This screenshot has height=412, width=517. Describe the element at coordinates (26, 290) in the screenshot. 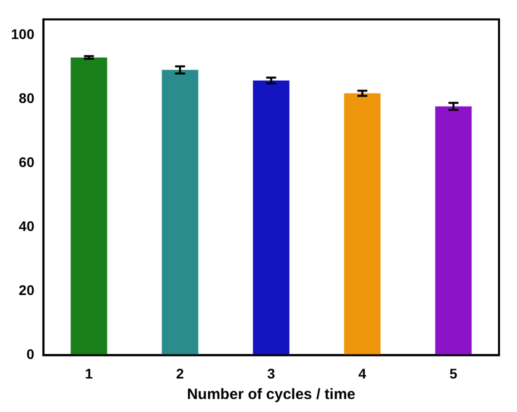

I see `y-tick-label: 20` at that location.